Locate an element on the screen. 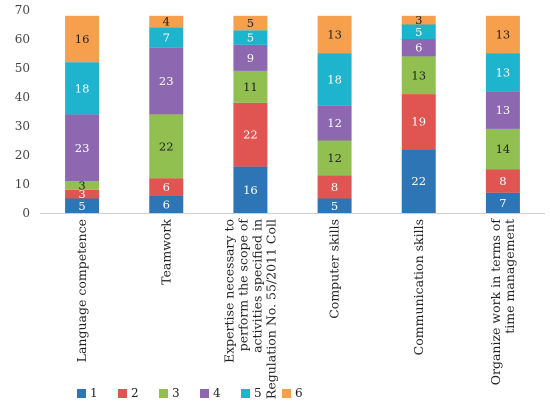 This screenshot has width=550, height=410. category-label-line: Communication skills is located at coordinates (418, 287).